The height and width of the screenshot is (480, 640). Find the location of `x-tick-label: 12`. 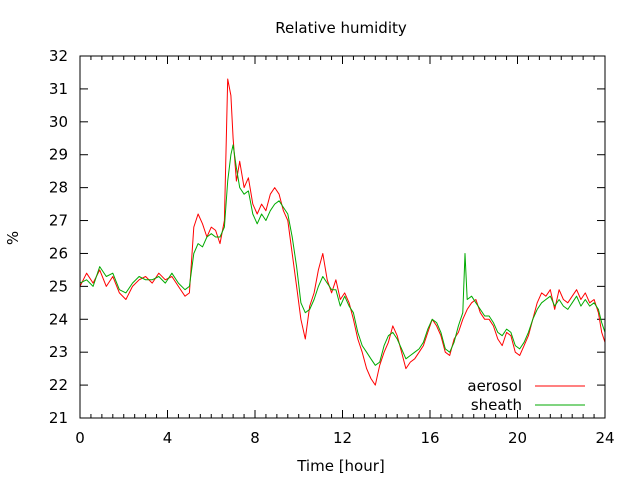

x-tick-label: 12 is located at coordinates (342, 438).